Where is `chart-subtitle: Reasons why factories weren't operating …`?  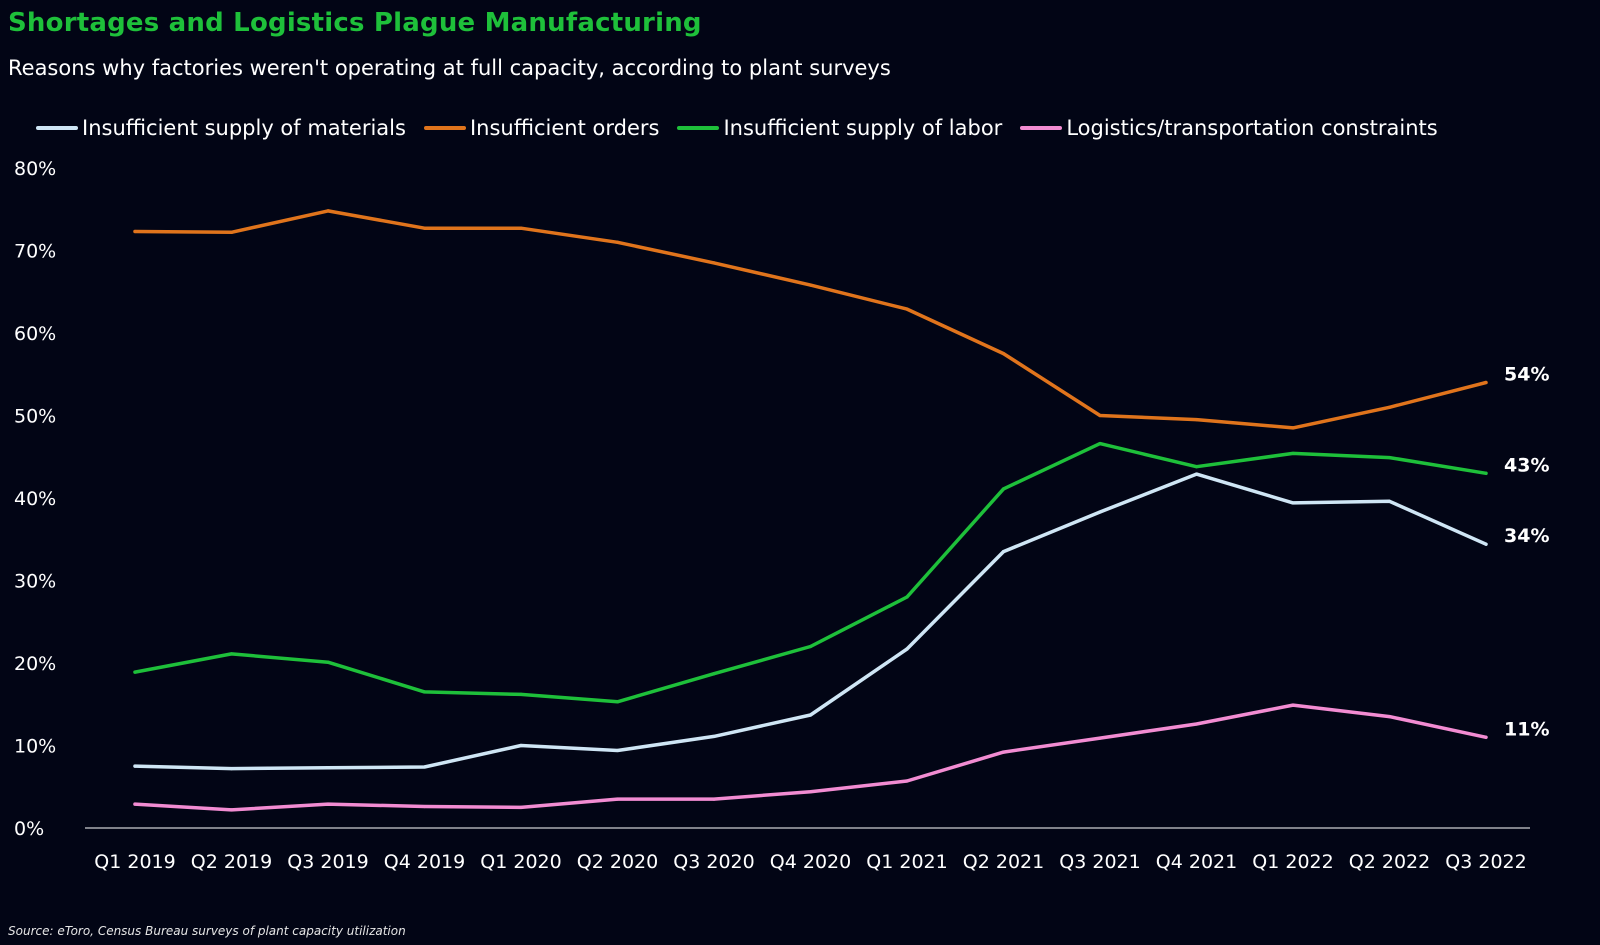 chart-subtitle: Reasons why factories weren't operating … is located at coordinates (449, 68).